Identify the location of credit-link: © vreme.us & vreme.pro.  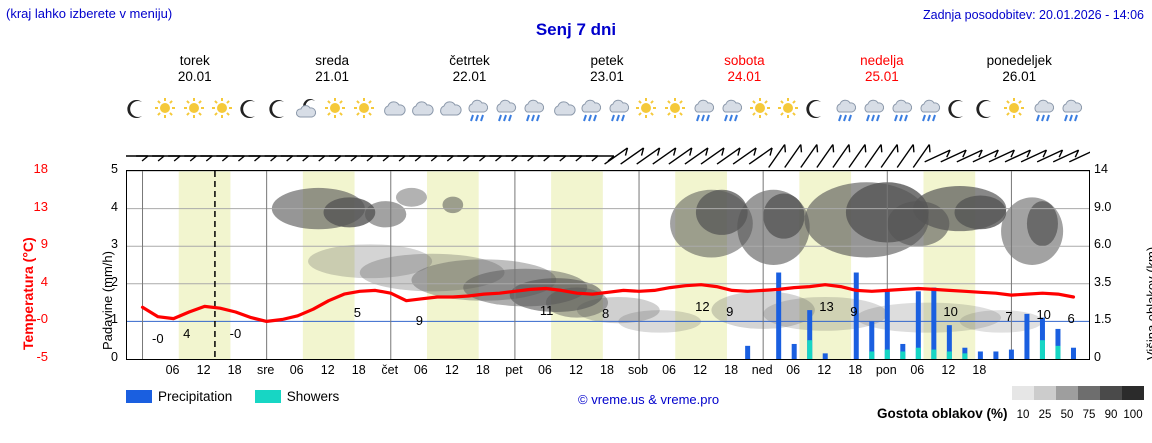
(649, 399).